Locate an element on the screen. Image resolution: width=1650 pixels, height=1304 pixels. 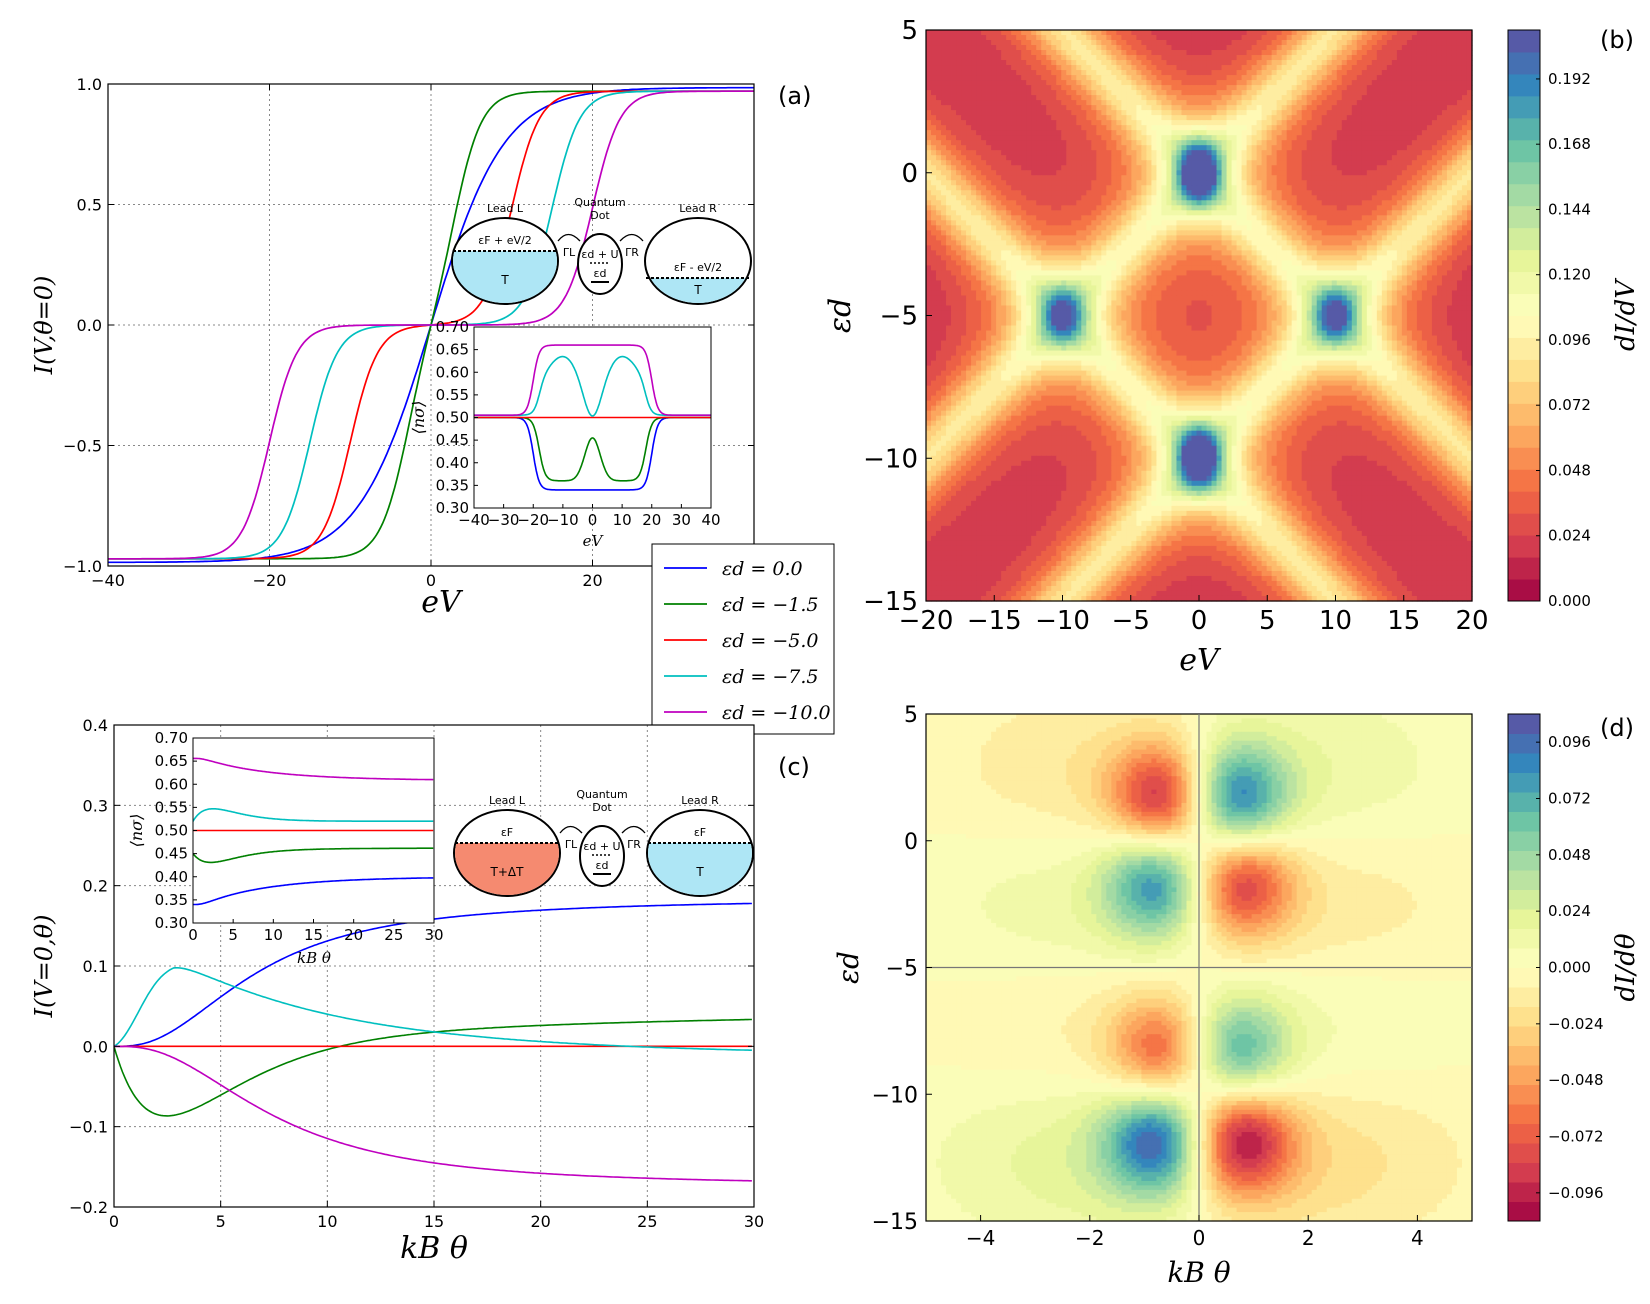
schematic-dot-label: Quantum is located at coordinates (601, 794).